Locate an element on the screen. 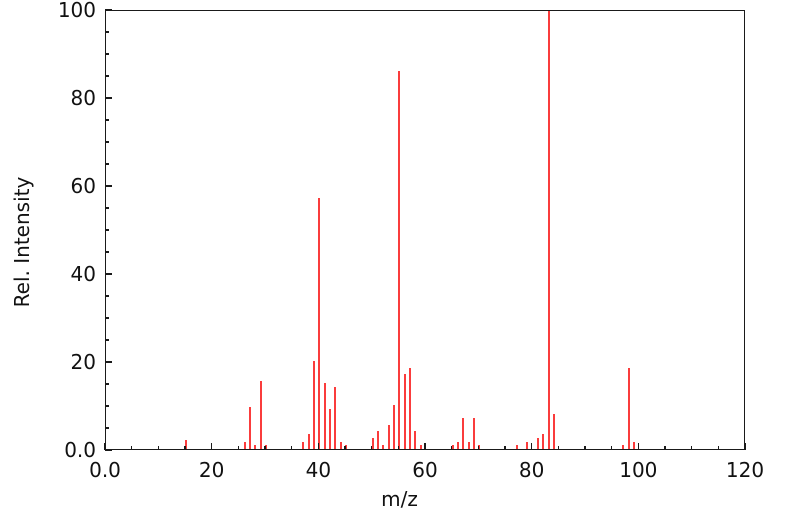 This screenshot has height=516, width=799. y-tick-label: 40 is located at coordinates (83, 274).